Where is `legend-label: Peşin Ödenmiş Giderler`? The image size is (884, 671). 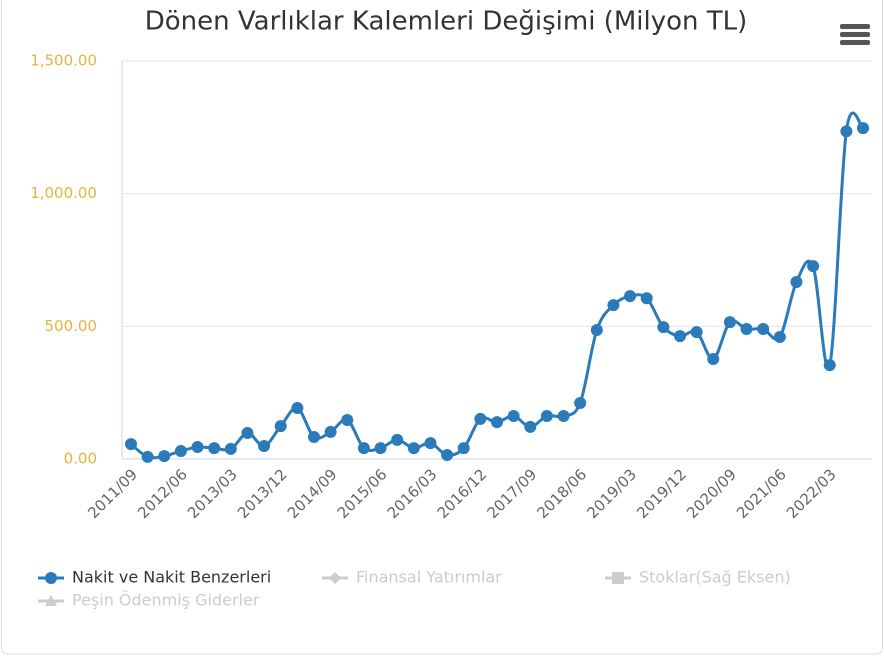 legend-label: Peşin Ödenmiş Giderler is located at coordinates (166, 600).